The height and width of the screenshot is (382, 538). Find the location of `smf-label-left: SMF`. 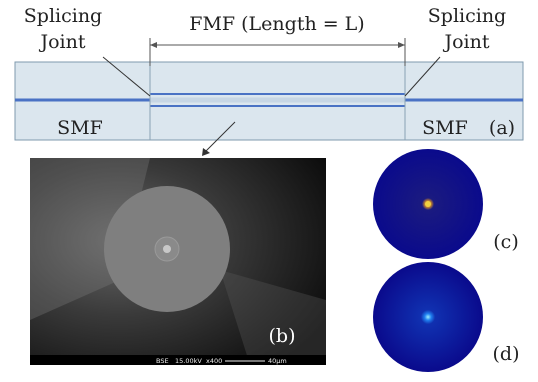

smf-label-left: SMF is located at coordinates (80, 128).